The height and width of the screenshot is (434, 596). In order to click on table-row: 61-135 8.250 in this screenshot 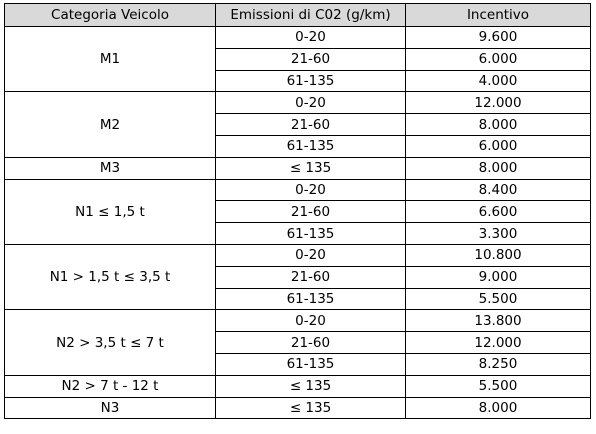, I will do `click(298, 364)`.